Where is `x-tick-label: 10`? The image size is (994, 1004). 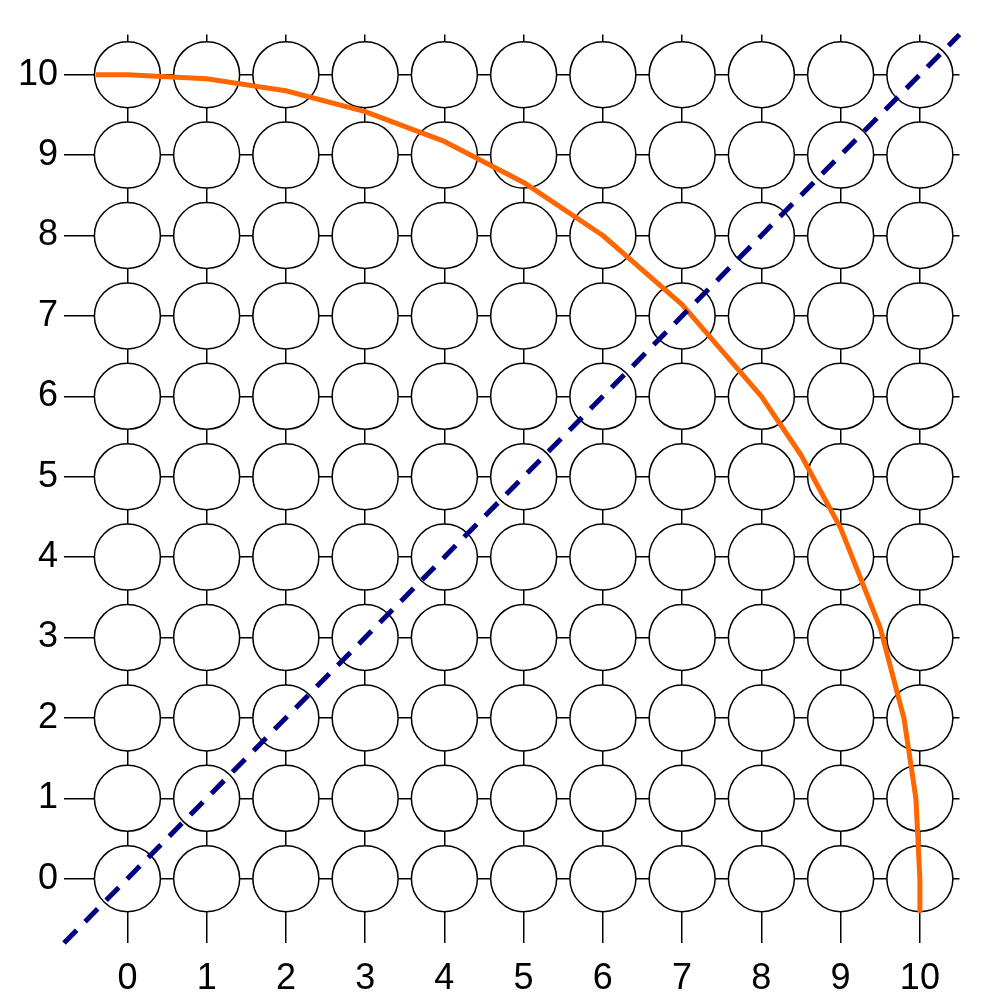
x-tick-label: 10 is located at coordinates (919, 976).